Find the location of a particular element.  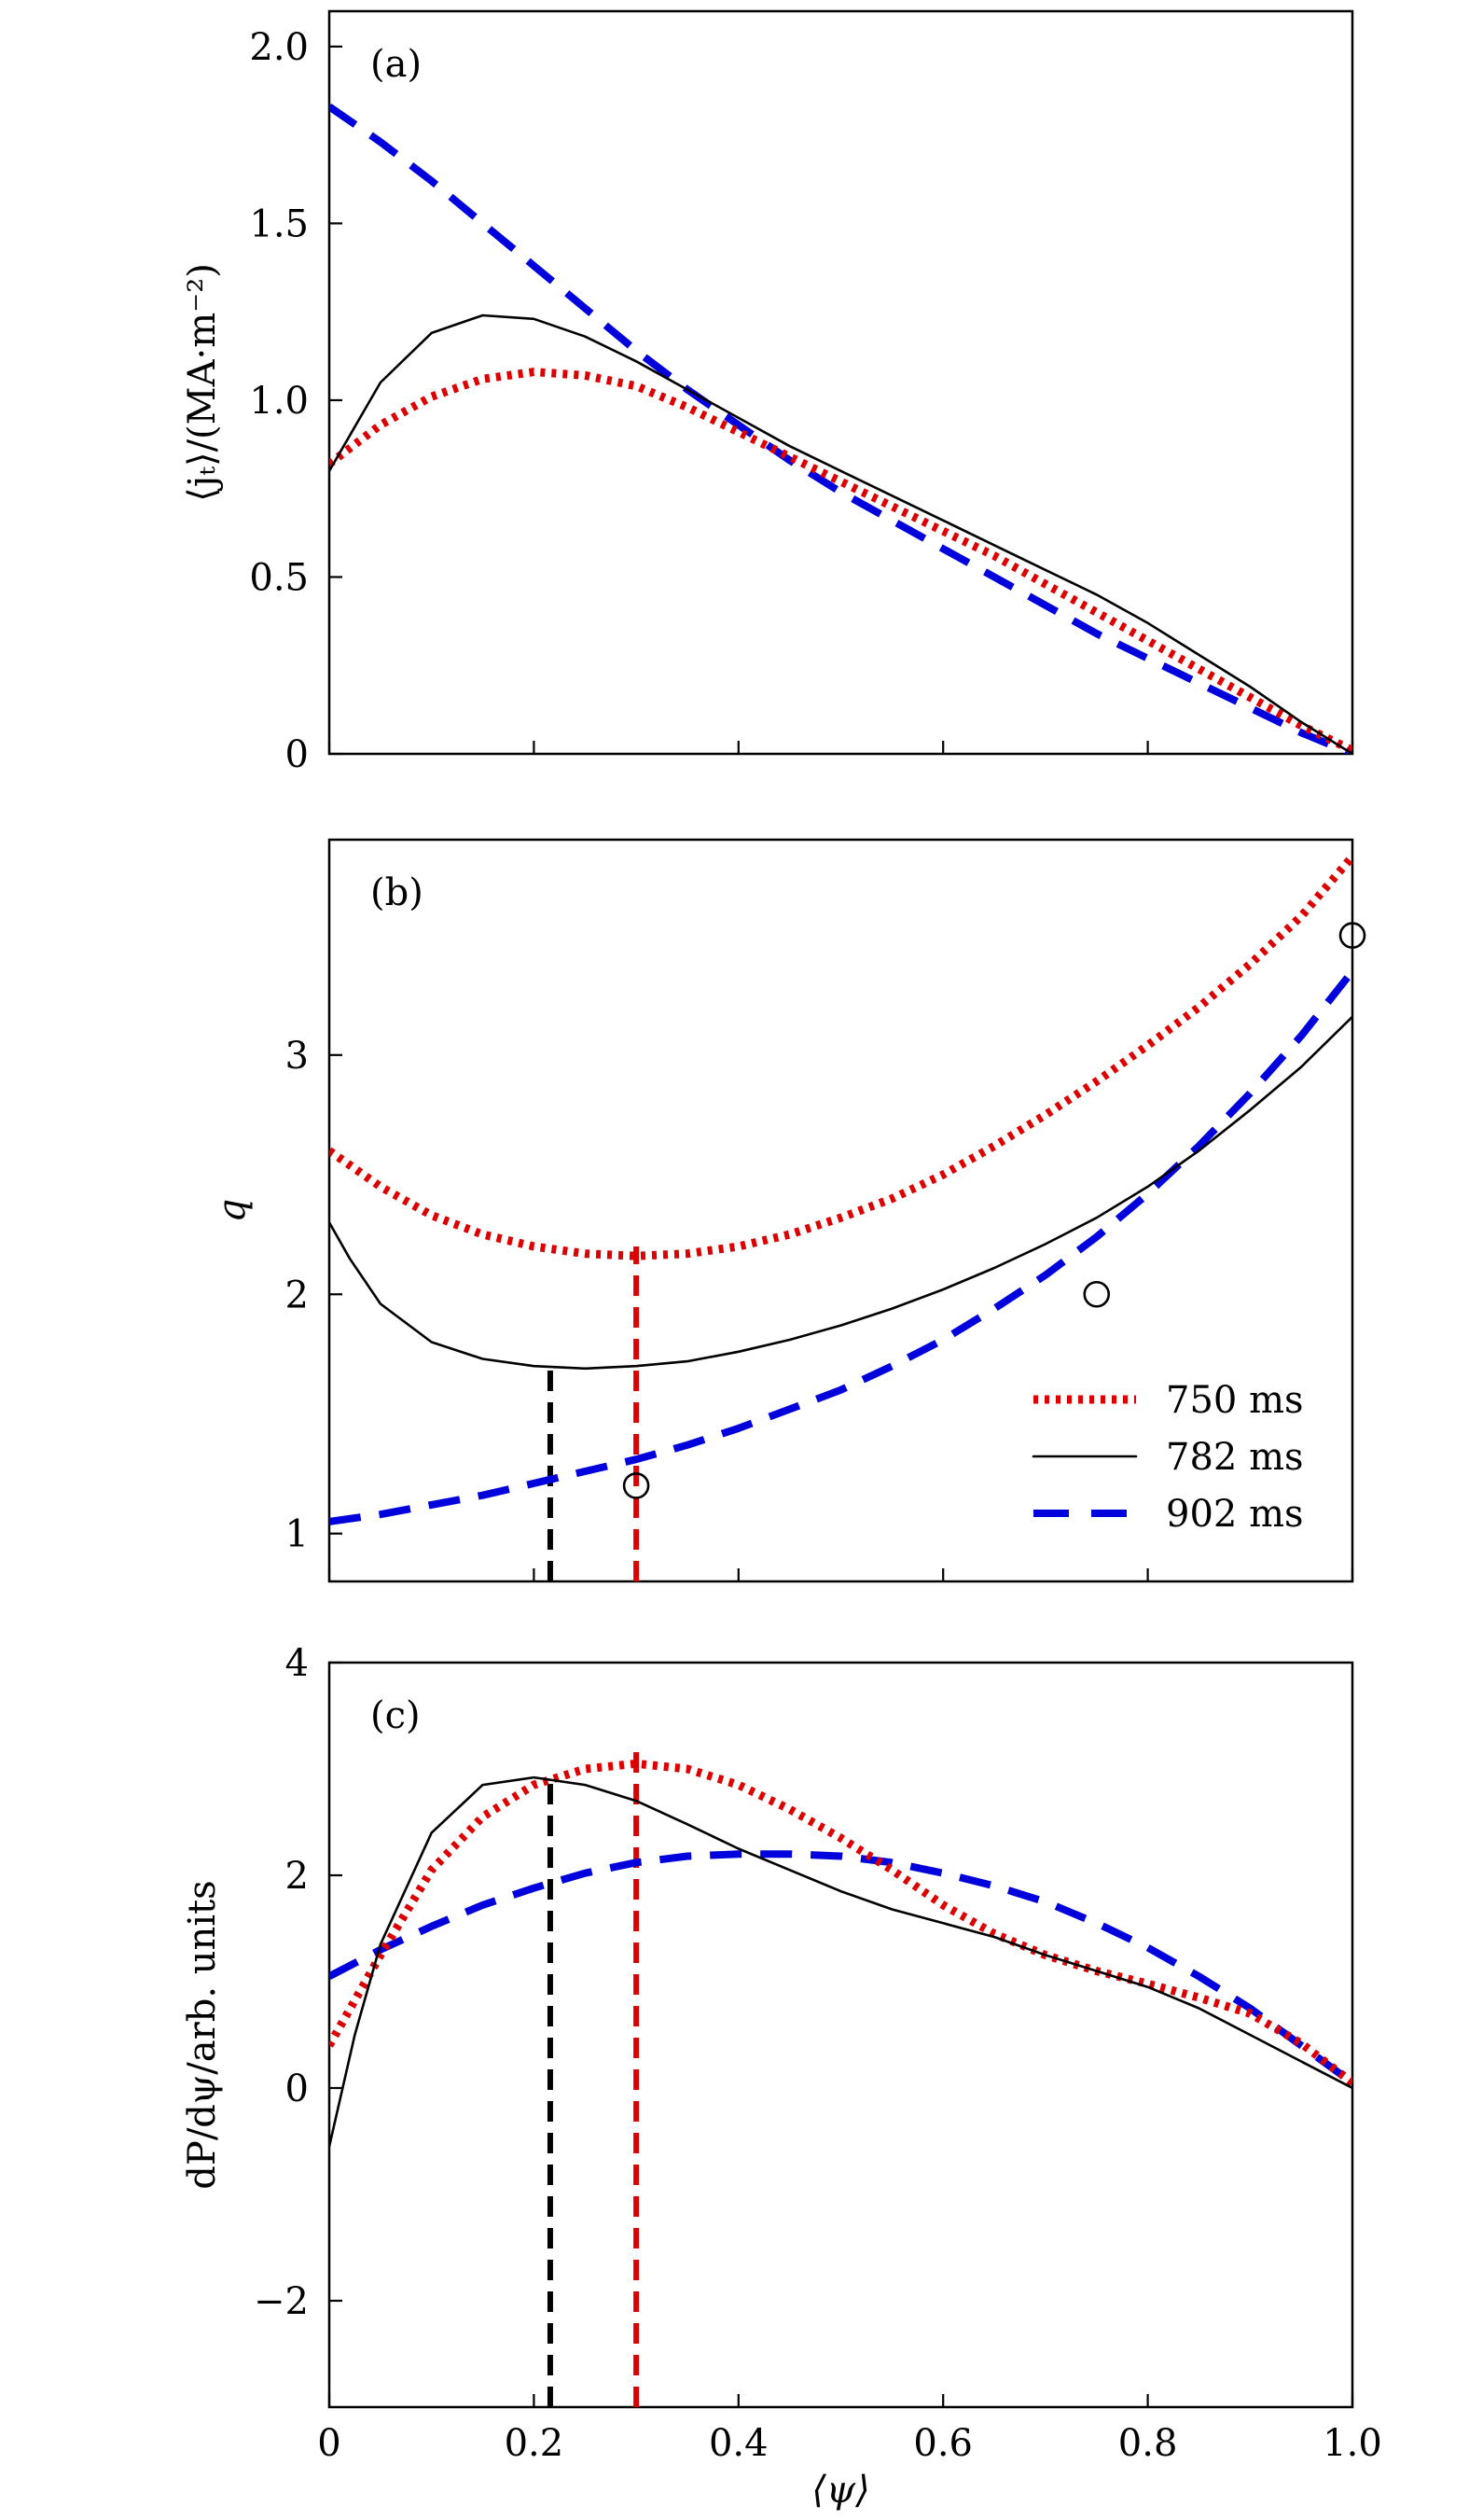

legend-label: 782 ms is located at coordinates (1235, 1457).